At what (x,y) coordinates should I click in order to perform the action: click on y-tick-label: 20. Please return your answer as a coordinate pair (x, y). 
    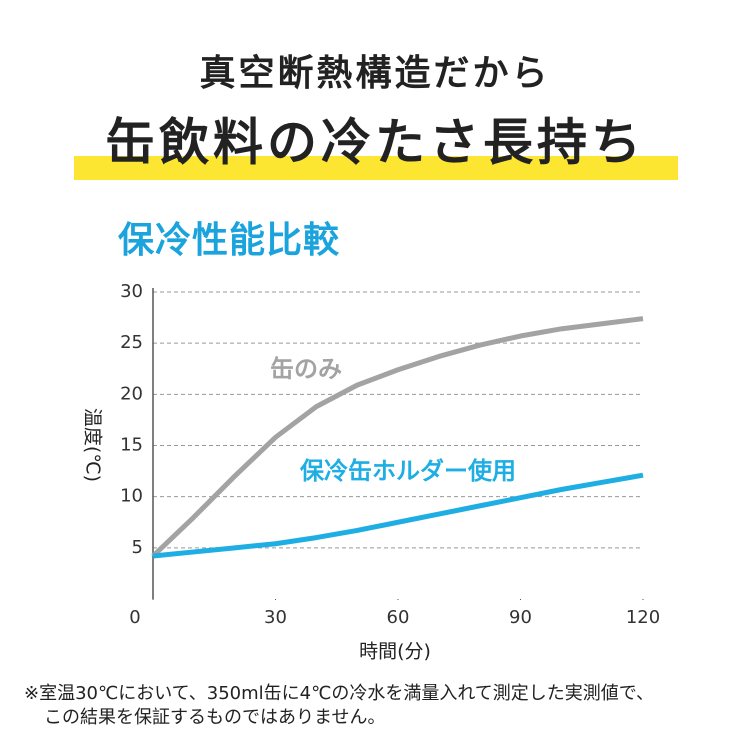
    Looking at the image, I should click on (131, 393).